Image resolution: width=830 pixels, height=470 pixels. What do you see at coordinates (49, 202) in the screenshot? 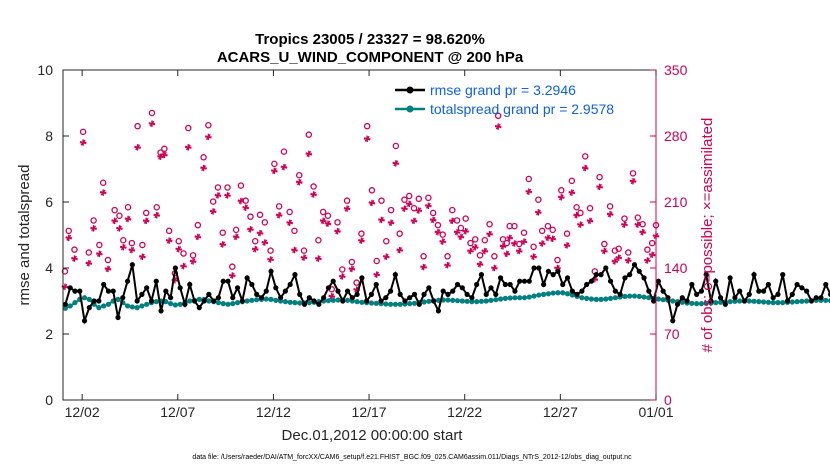
I see `left-y-tick-label: 6` at bounding box center [49, 202].